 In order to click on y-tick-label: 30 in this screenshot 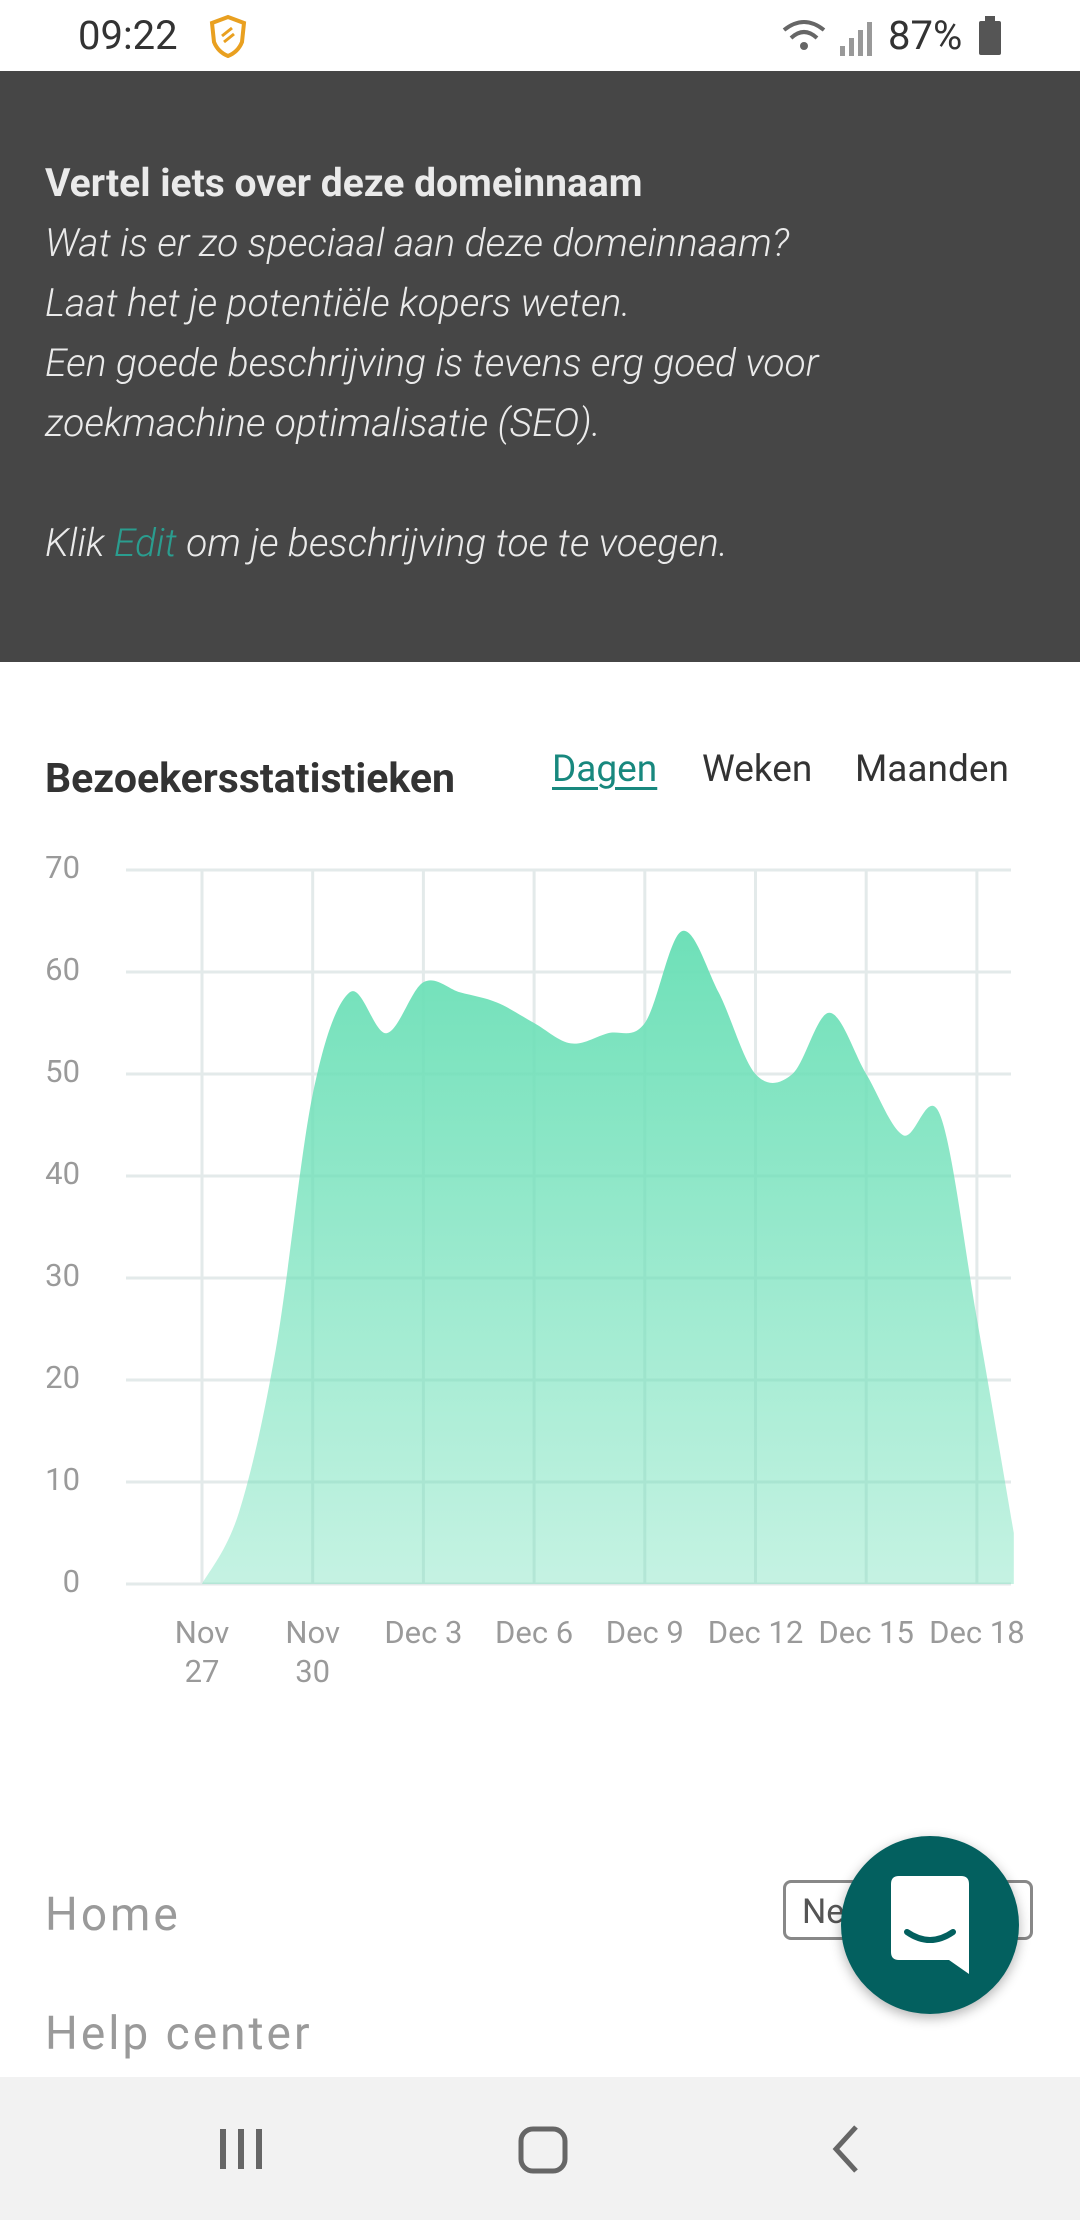, I will do `click(62, 1275)`.